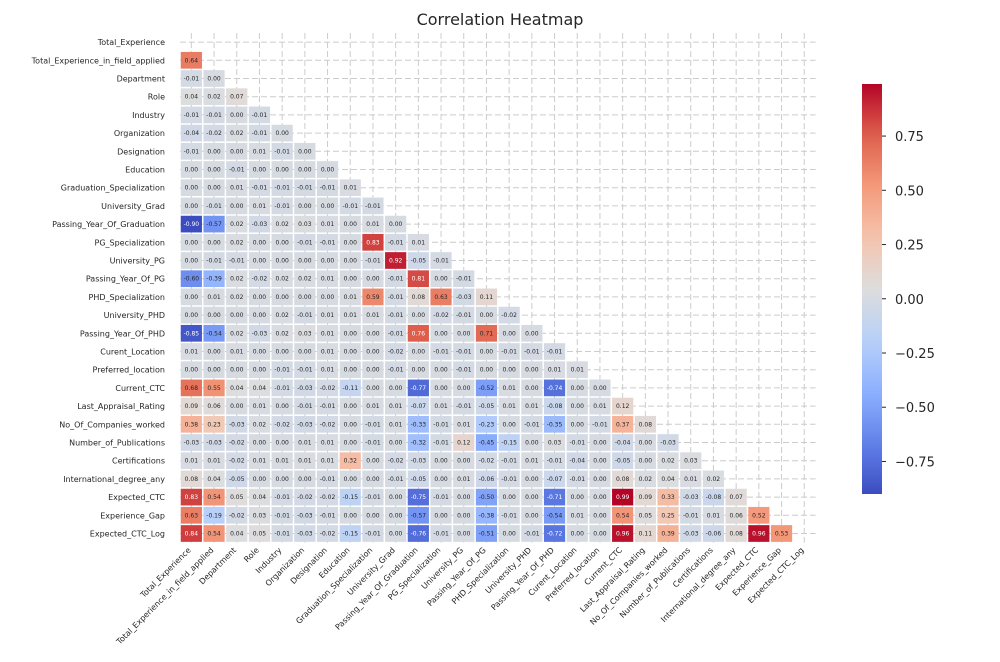 The height and width of the screenshot is (662, 1000). I want to click on heatmap-cell: 0.71, so click(486, 333).